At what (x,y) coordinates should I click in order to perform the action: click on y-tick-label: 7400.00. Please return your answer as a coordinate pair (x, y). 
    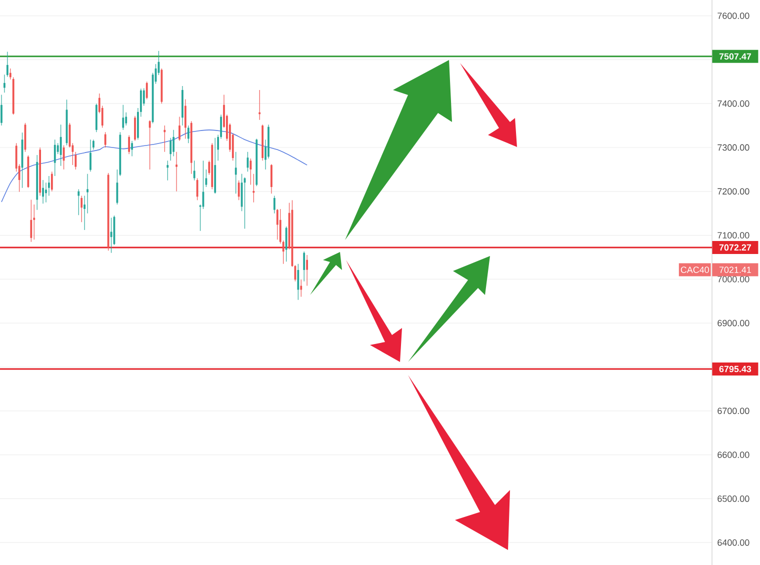
    Looking at the image, I should click on (734, 103).